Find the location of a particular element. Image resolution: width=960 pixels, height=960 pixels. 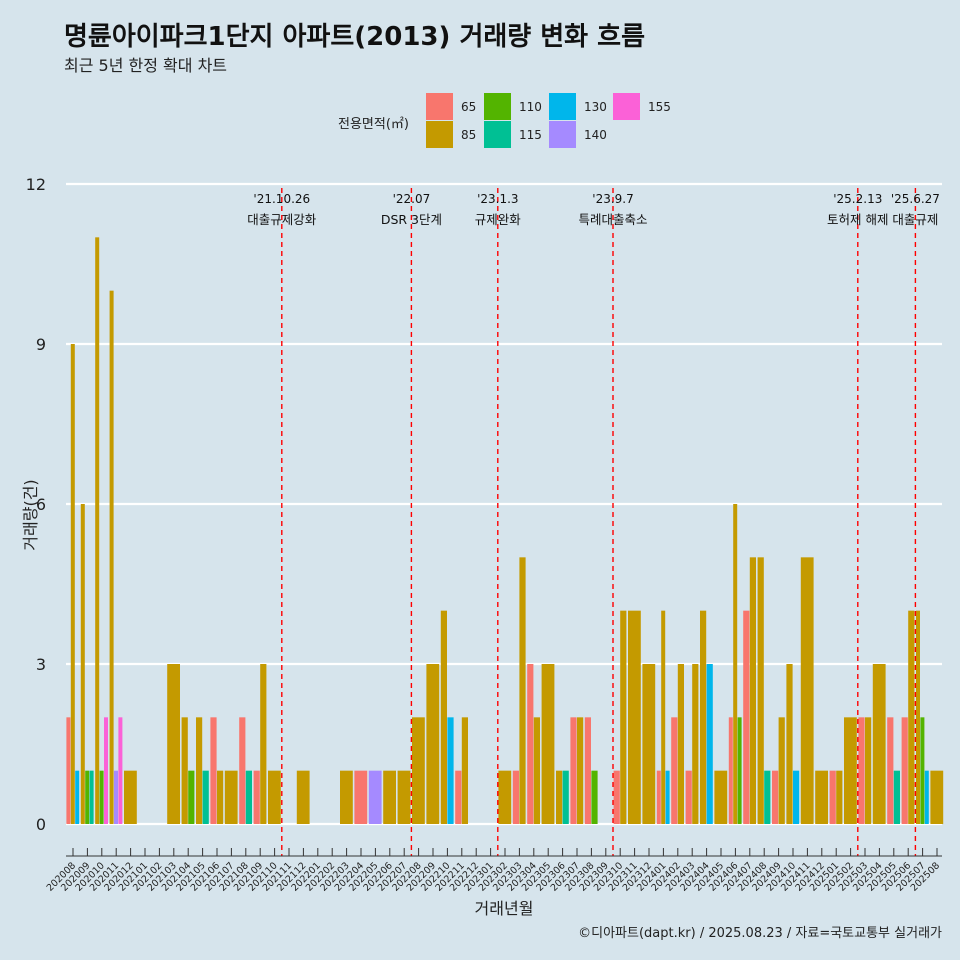

event-label: DSR 3단계 is located at coordinates (411, 219).